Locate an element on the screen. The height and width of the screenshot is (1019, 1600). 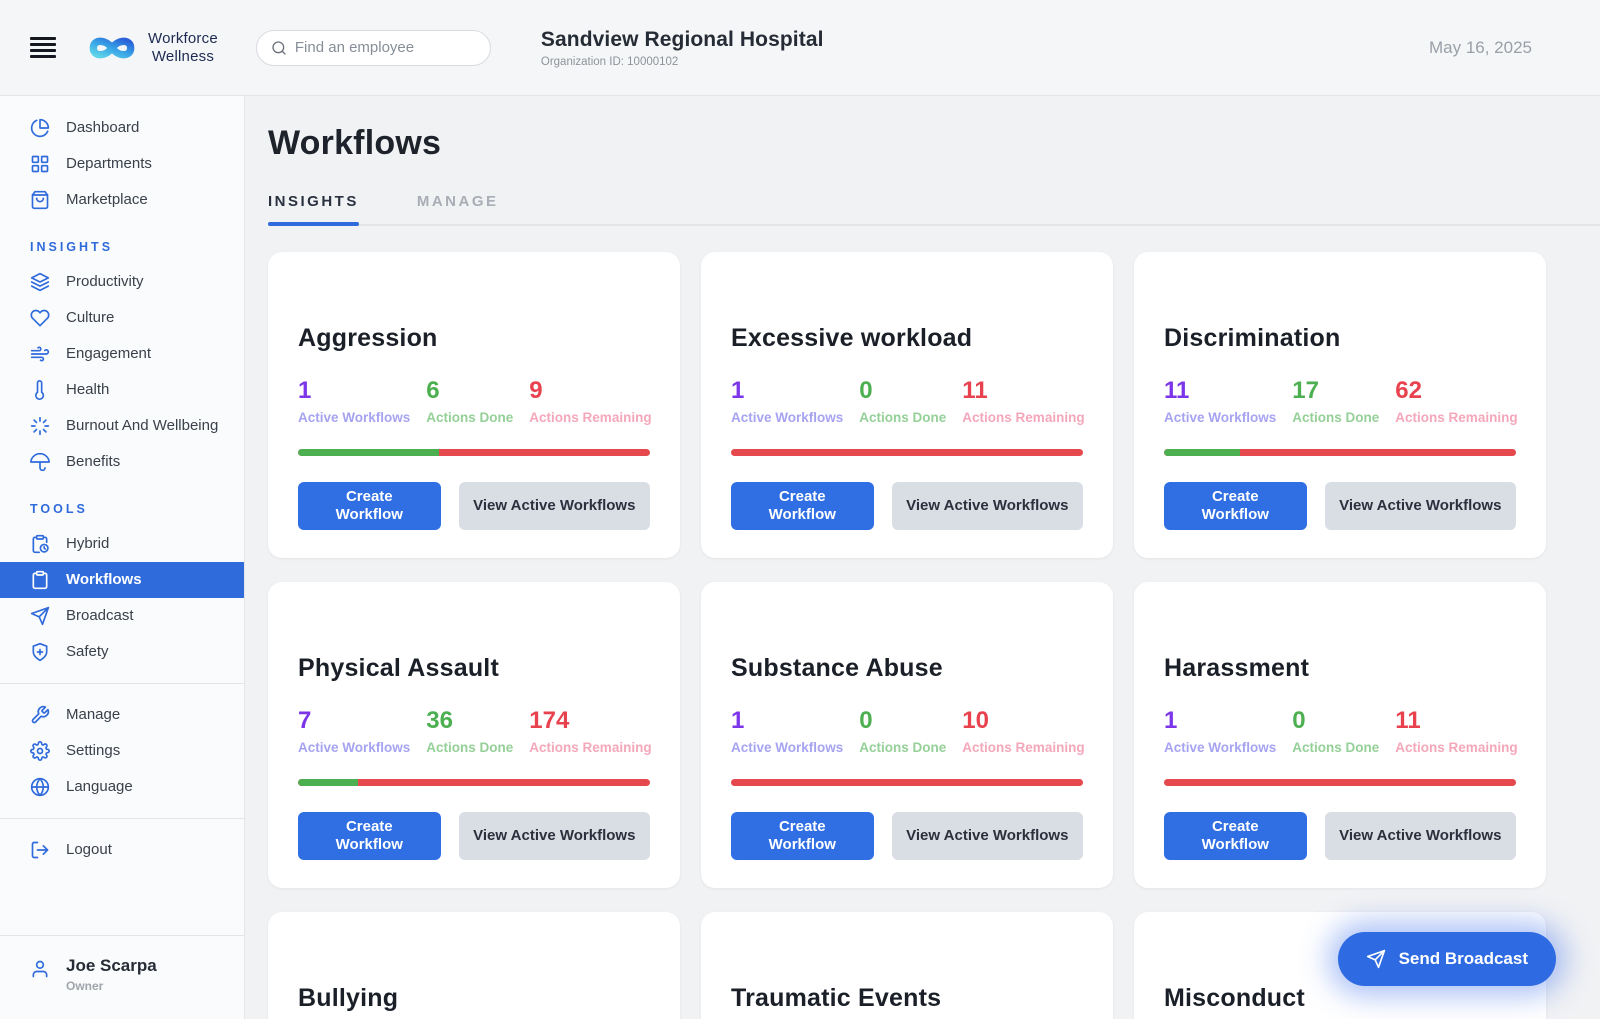
clipboard-clock-icon is located at coordinates (40, 544).